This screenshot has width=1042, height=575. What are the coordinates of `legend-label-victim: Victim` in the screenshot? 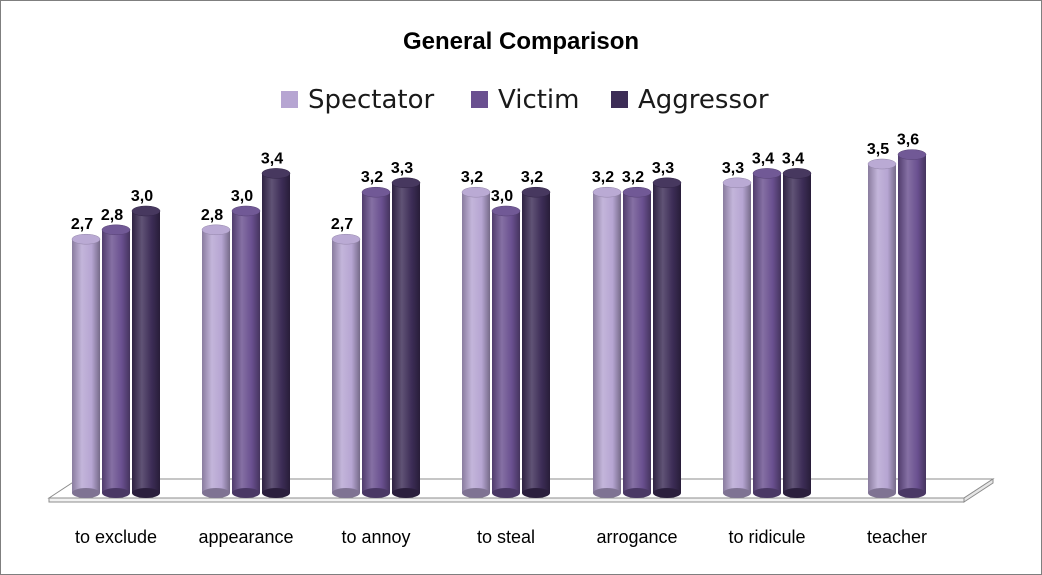 It's located at (538, 100).